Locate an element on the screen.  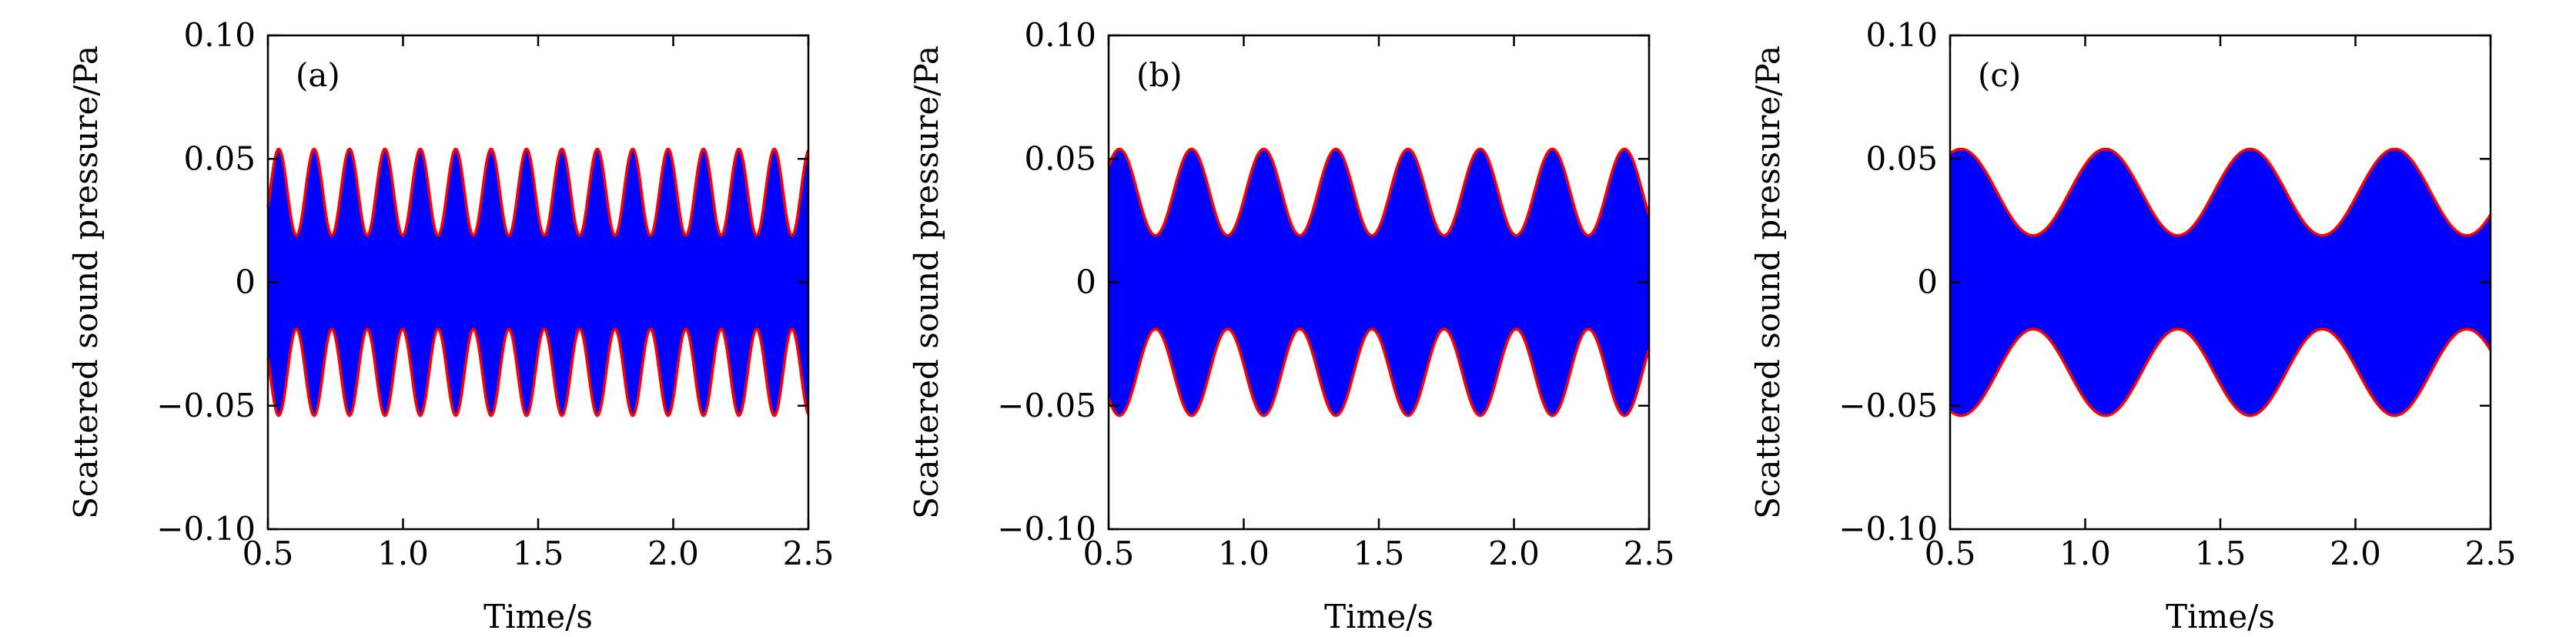
panel-label: (c) is located at coordinates (2000, 75).